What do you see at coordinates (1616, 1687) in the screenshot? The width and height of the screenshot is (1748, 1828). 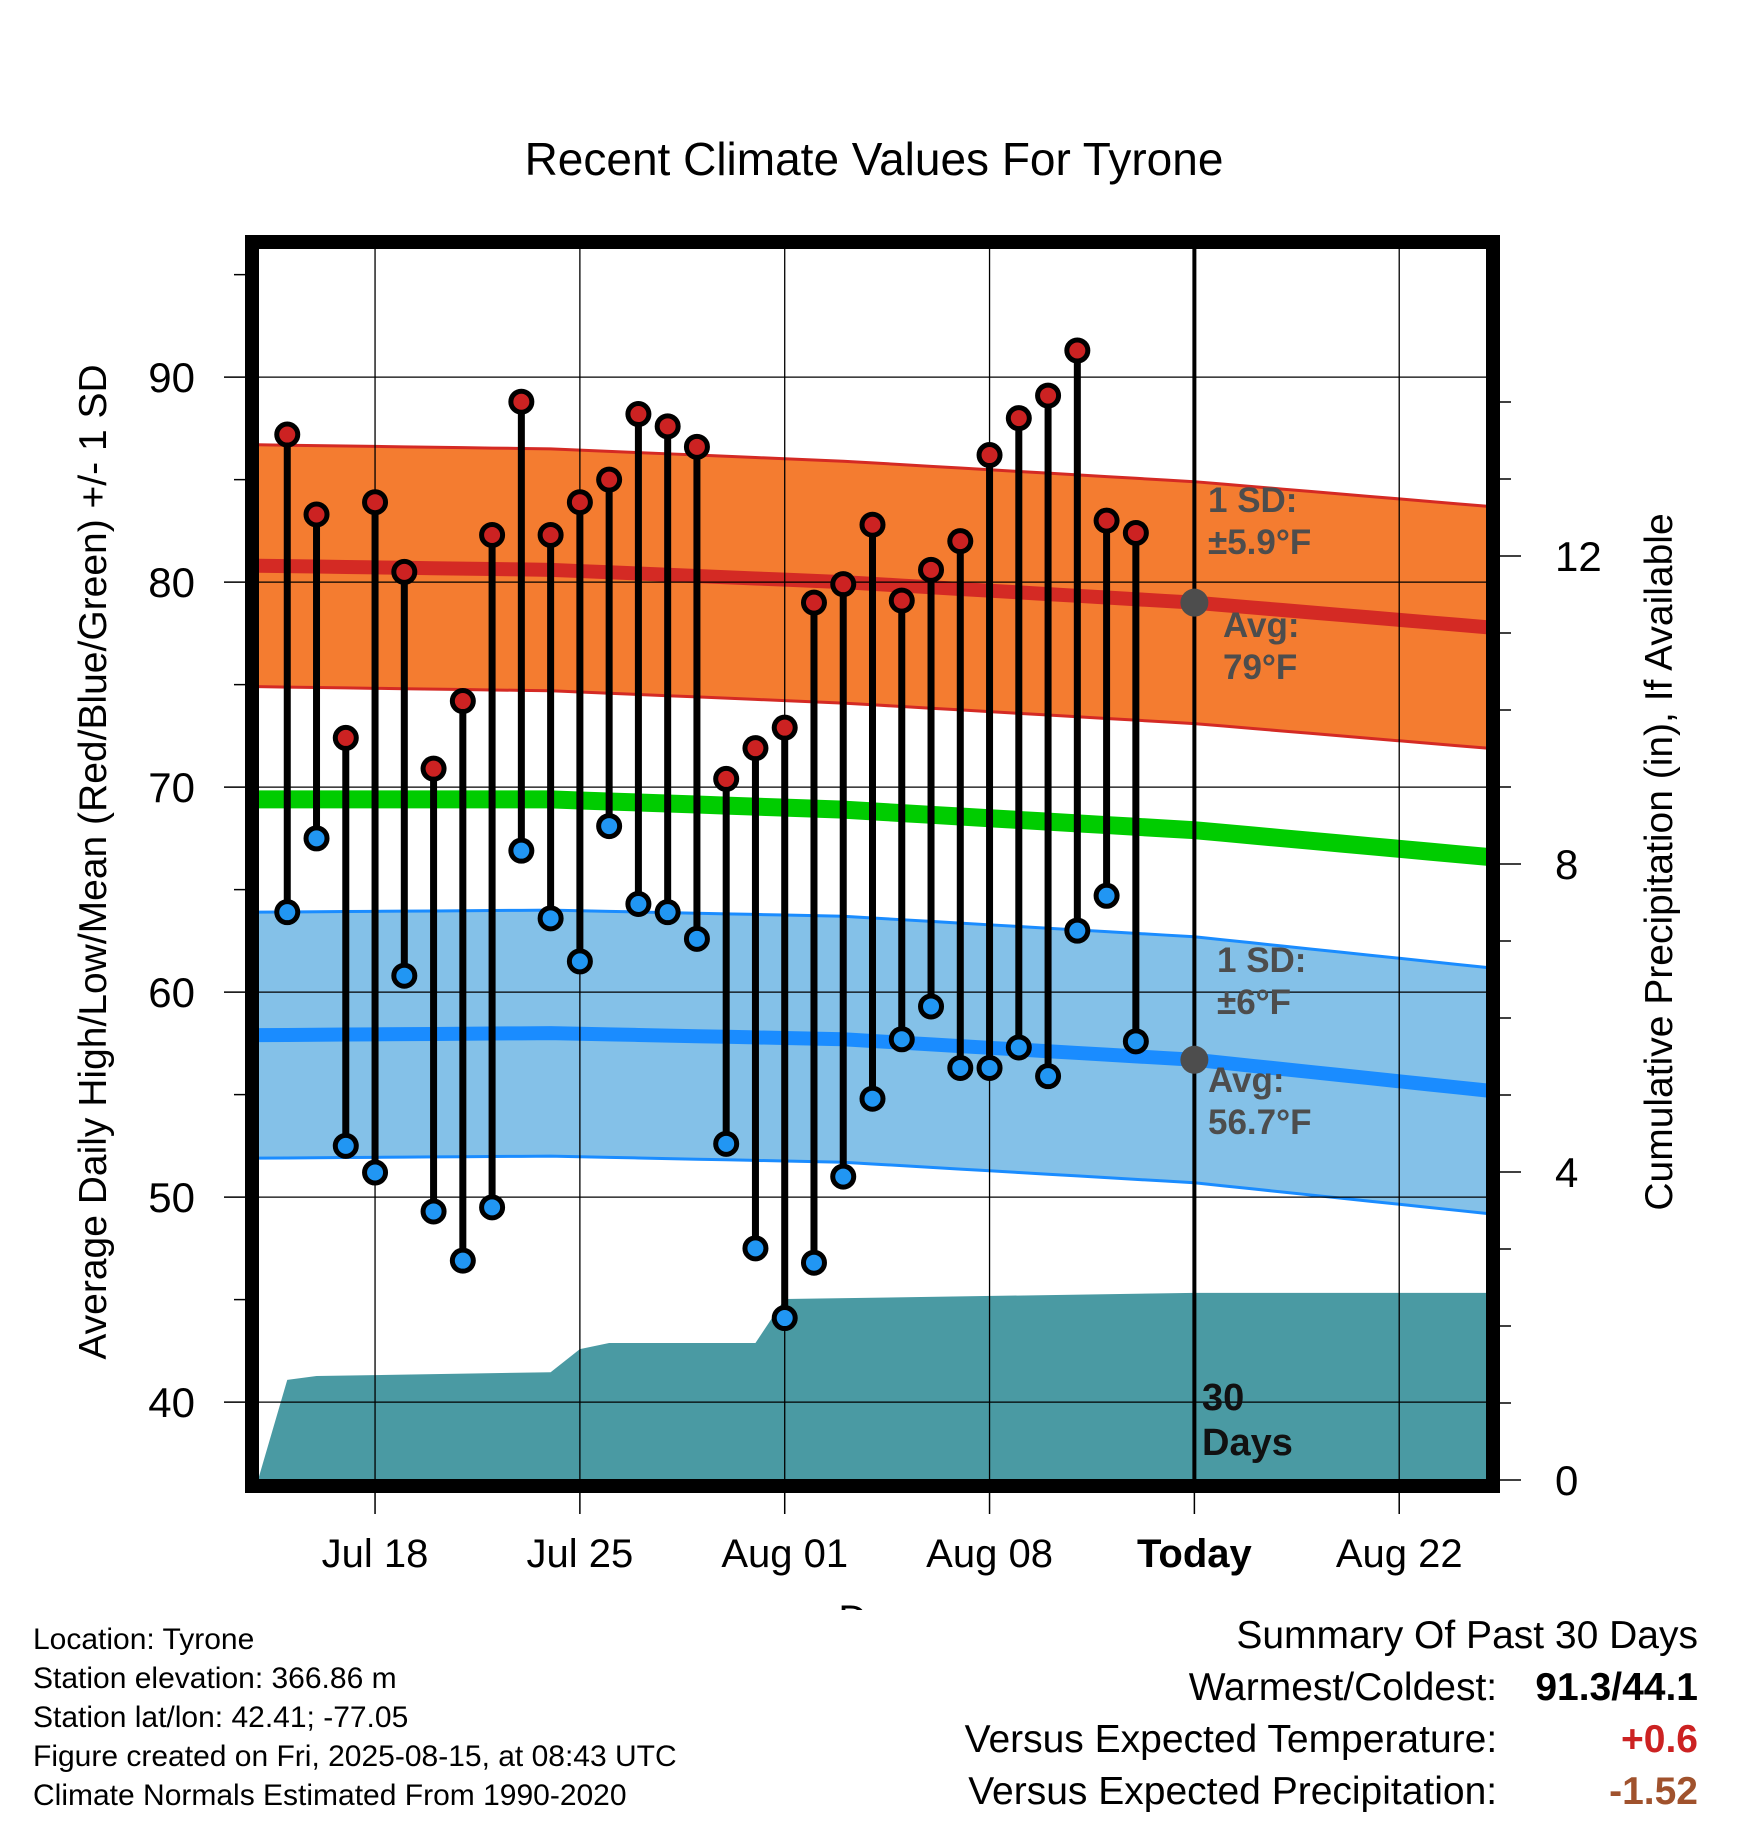 I see `summary-warmest-value: 91.3/44.1` at bounding box center [1616, 1687].